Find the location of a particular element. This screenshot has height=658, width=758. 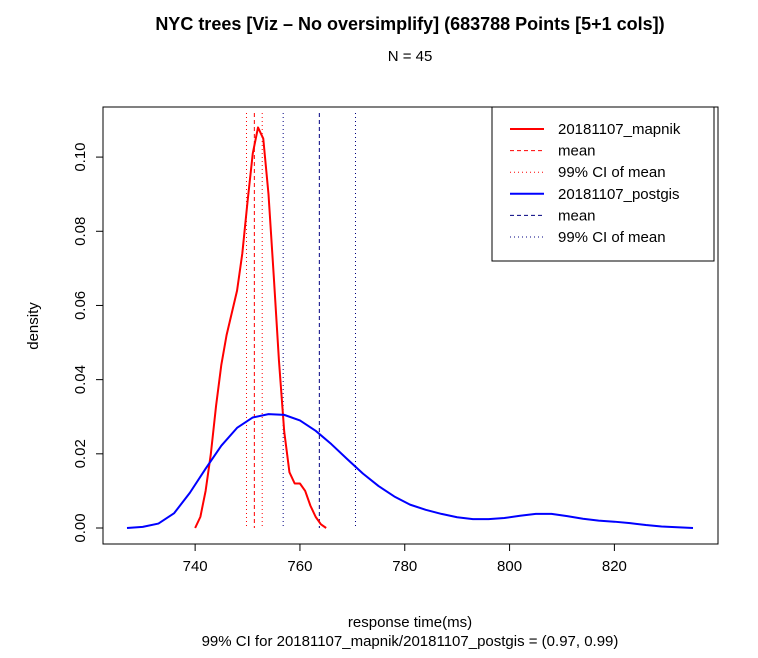

legend-box is located at coordinates (603, 184).